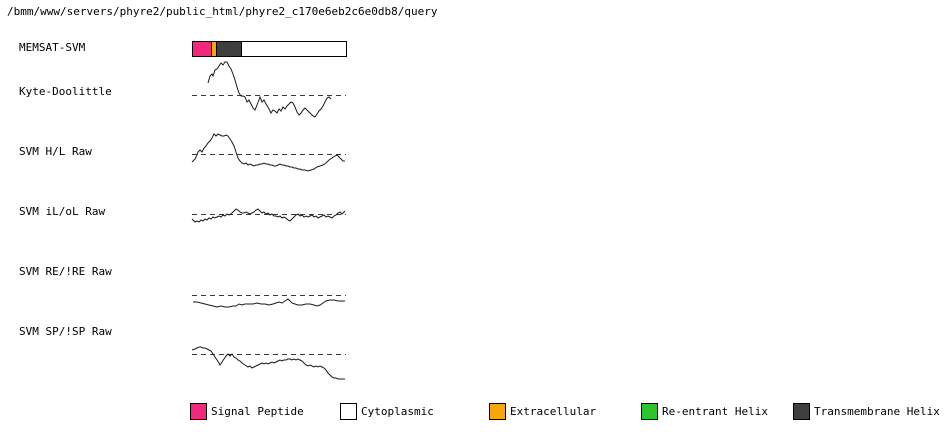  I want to click on row-label-svm-hl-raw: SVM H/L Raw, so click(55, 151).